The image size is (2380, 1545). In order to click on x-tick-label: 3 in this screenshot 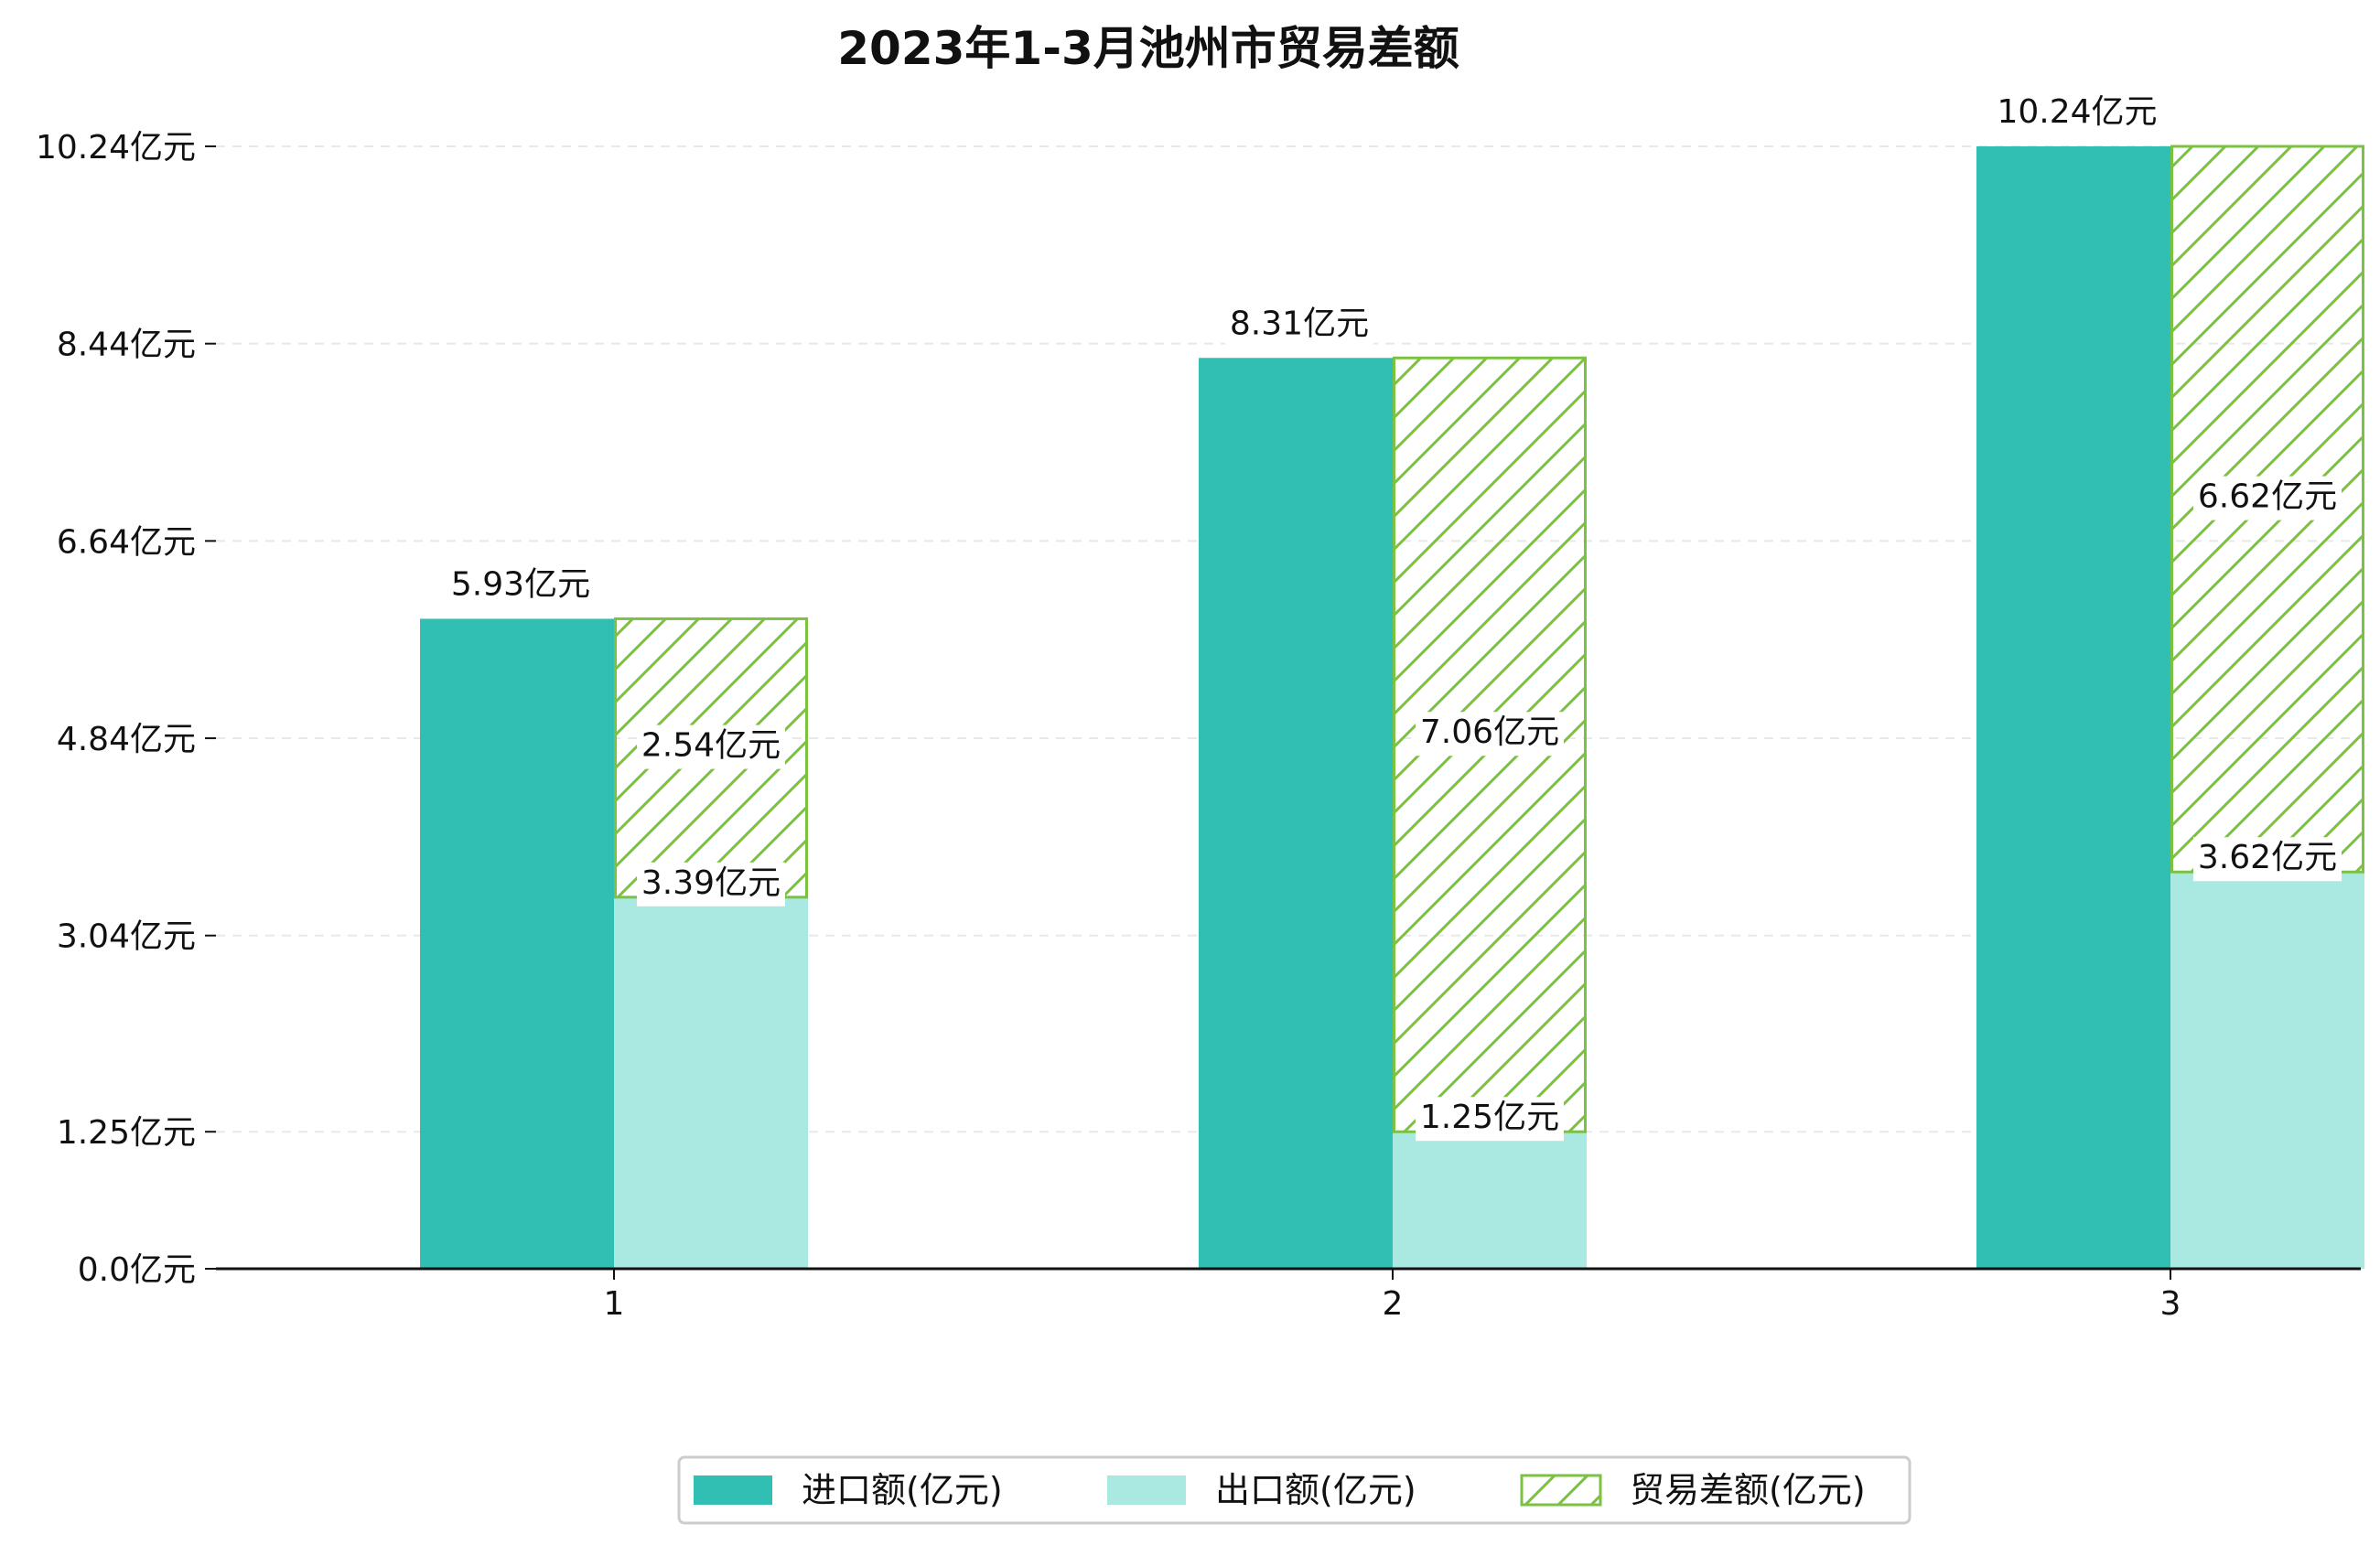, I will do `click(2170, 1304)`.